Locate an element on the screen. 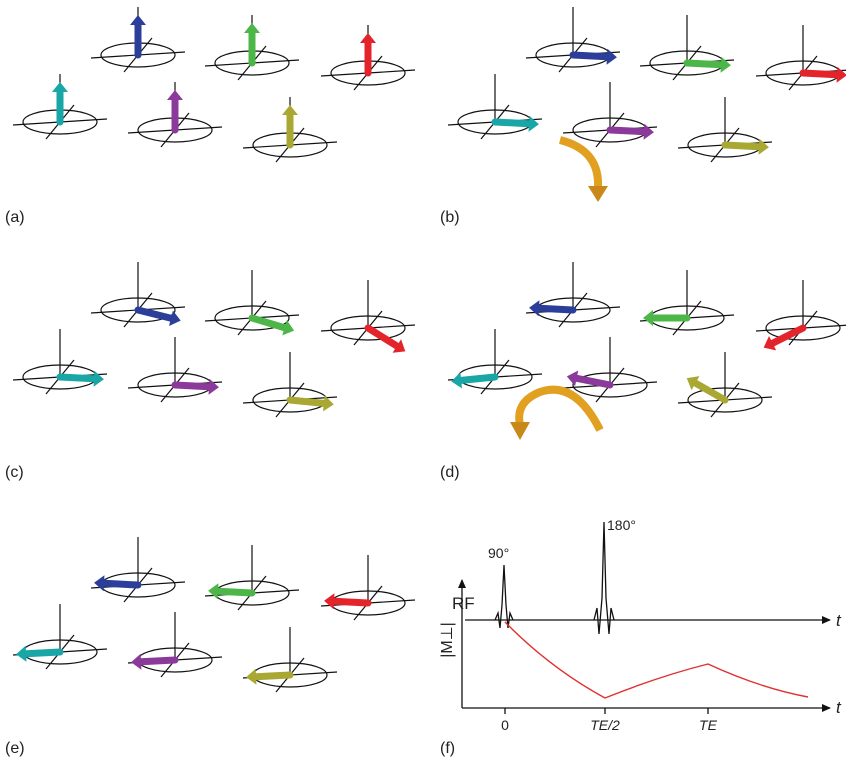 The width and height of the screenshot is (846, 765). panel-label: (f) is located at coordinates (447, 748).